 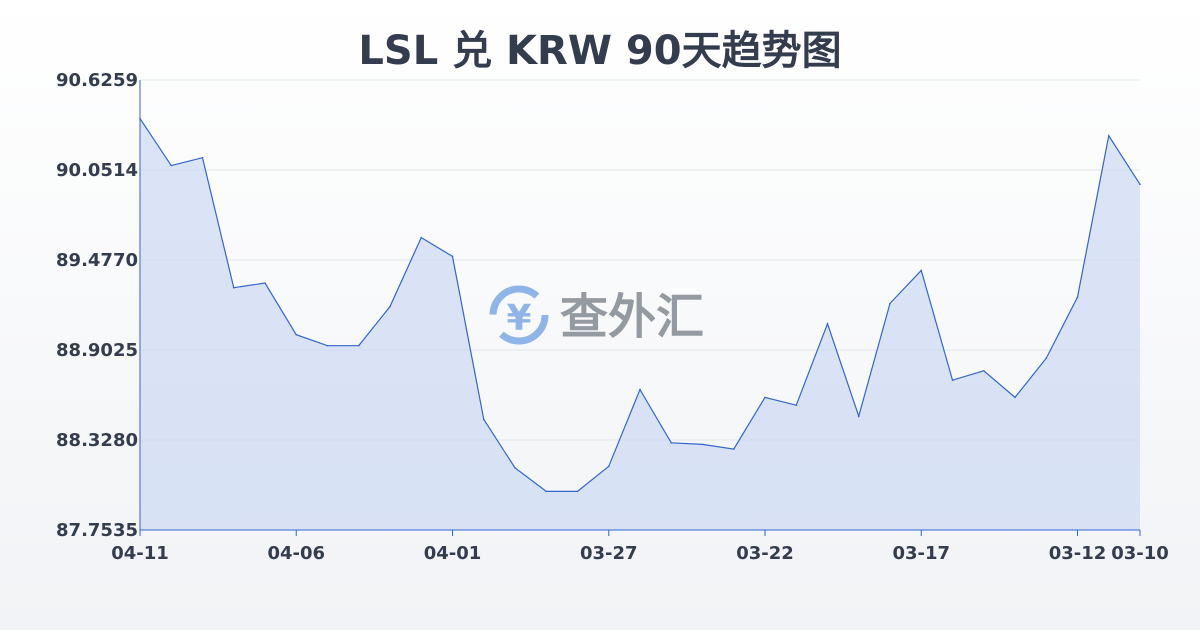 I want to click on y-tick-label: 89.4770, so click(x=97, y=260).